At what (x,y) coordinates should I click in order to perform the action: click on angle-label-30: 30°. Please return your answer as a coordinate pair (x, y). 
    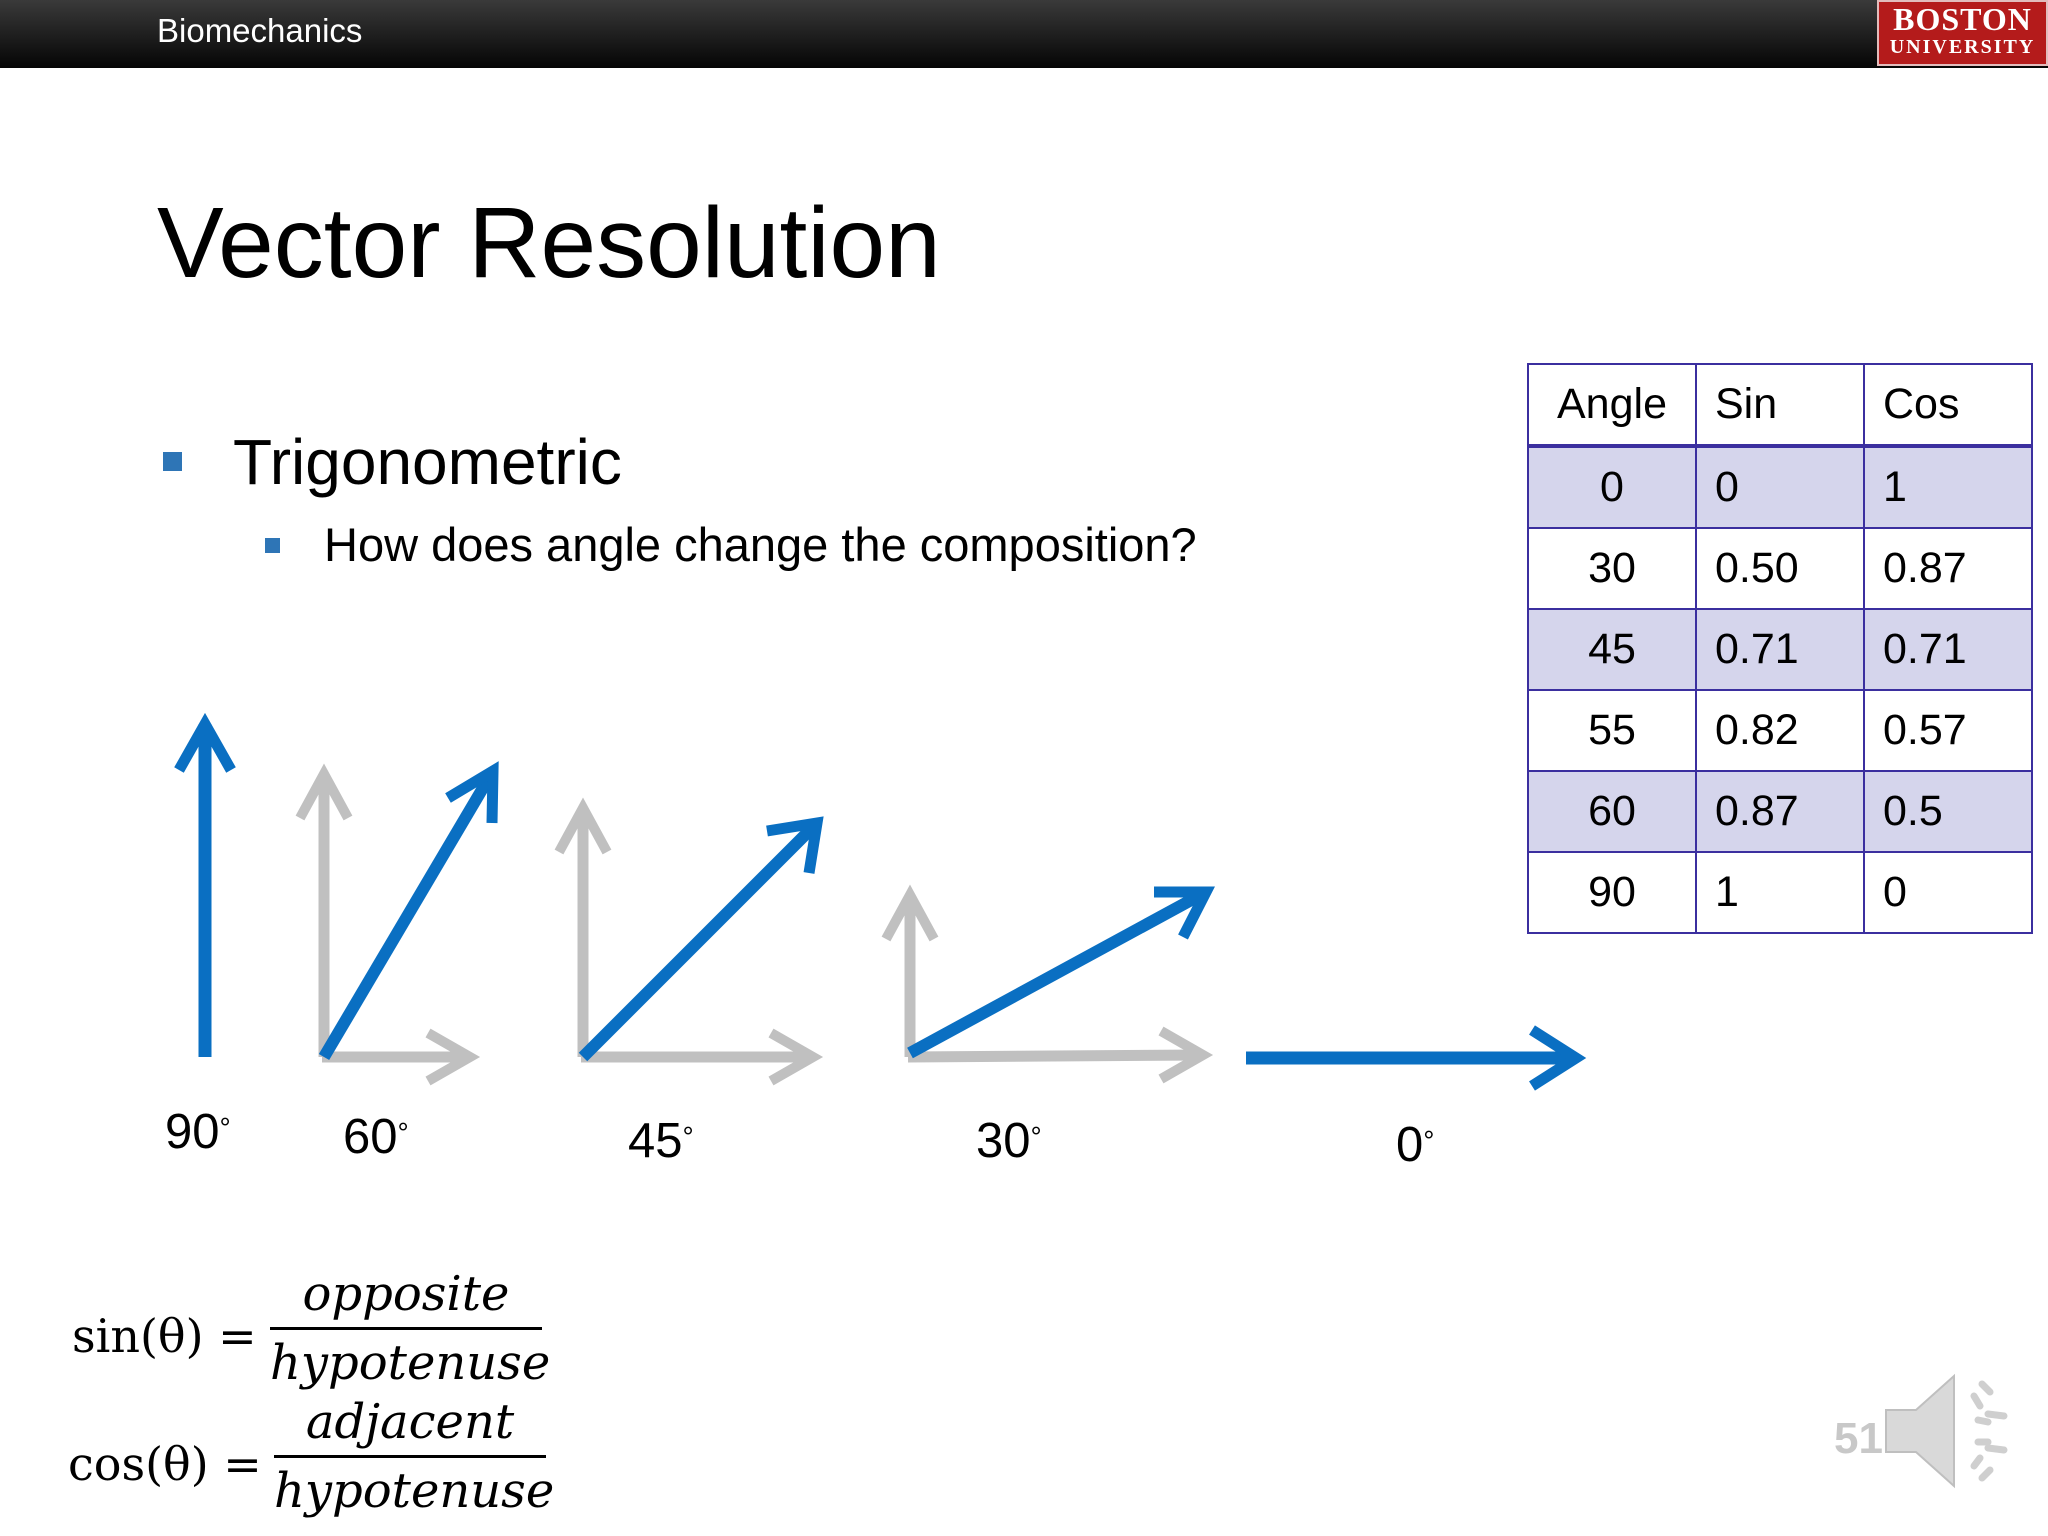
    Looking at the image, I should click on (1009, 1141).